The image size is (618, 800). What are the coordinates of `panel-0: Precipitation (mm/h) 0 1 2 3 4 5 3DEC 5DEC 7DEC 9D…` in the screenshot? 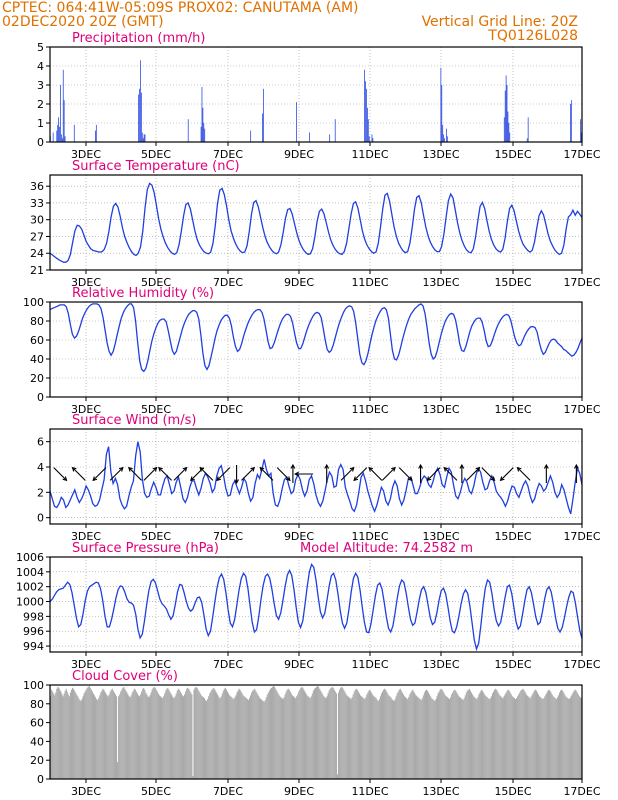 It's located at (319, 96).